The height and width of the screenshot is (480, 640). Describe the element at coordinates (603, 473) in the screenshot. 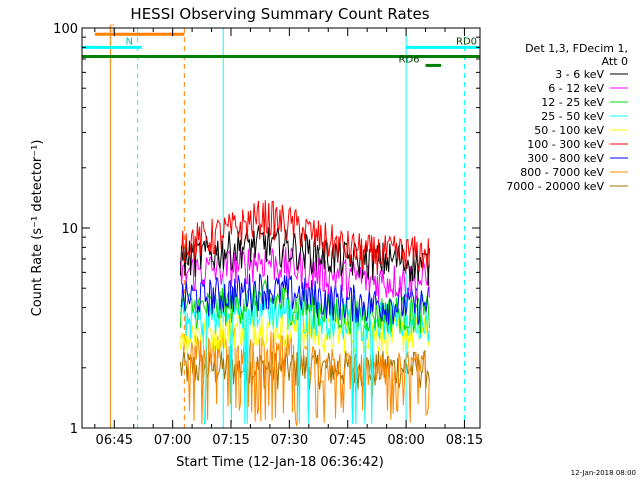

I see `footer-timestamp: 12-Jan-2018 08:00` at that location.